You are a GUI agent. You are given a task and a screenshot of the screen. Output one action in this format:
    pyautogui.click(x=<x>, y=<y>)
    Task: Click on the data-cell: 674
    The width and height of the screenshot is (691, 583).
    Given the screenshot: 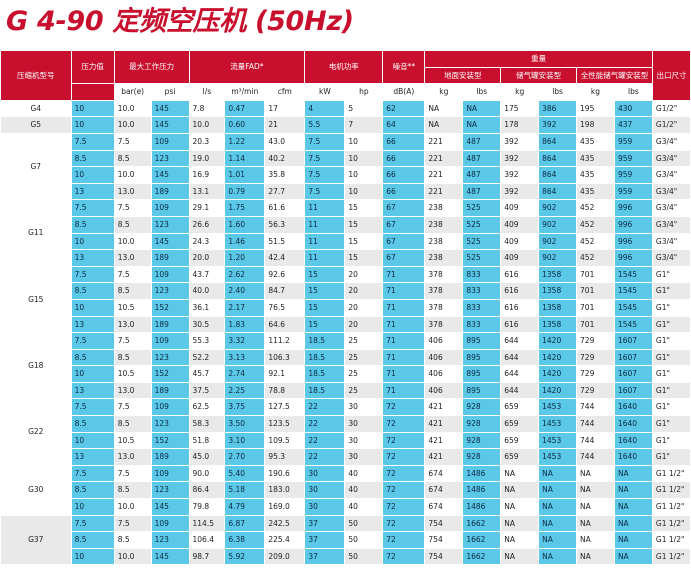 What is the action you would take?
    pyautogui.click(x=444, y=473)
    